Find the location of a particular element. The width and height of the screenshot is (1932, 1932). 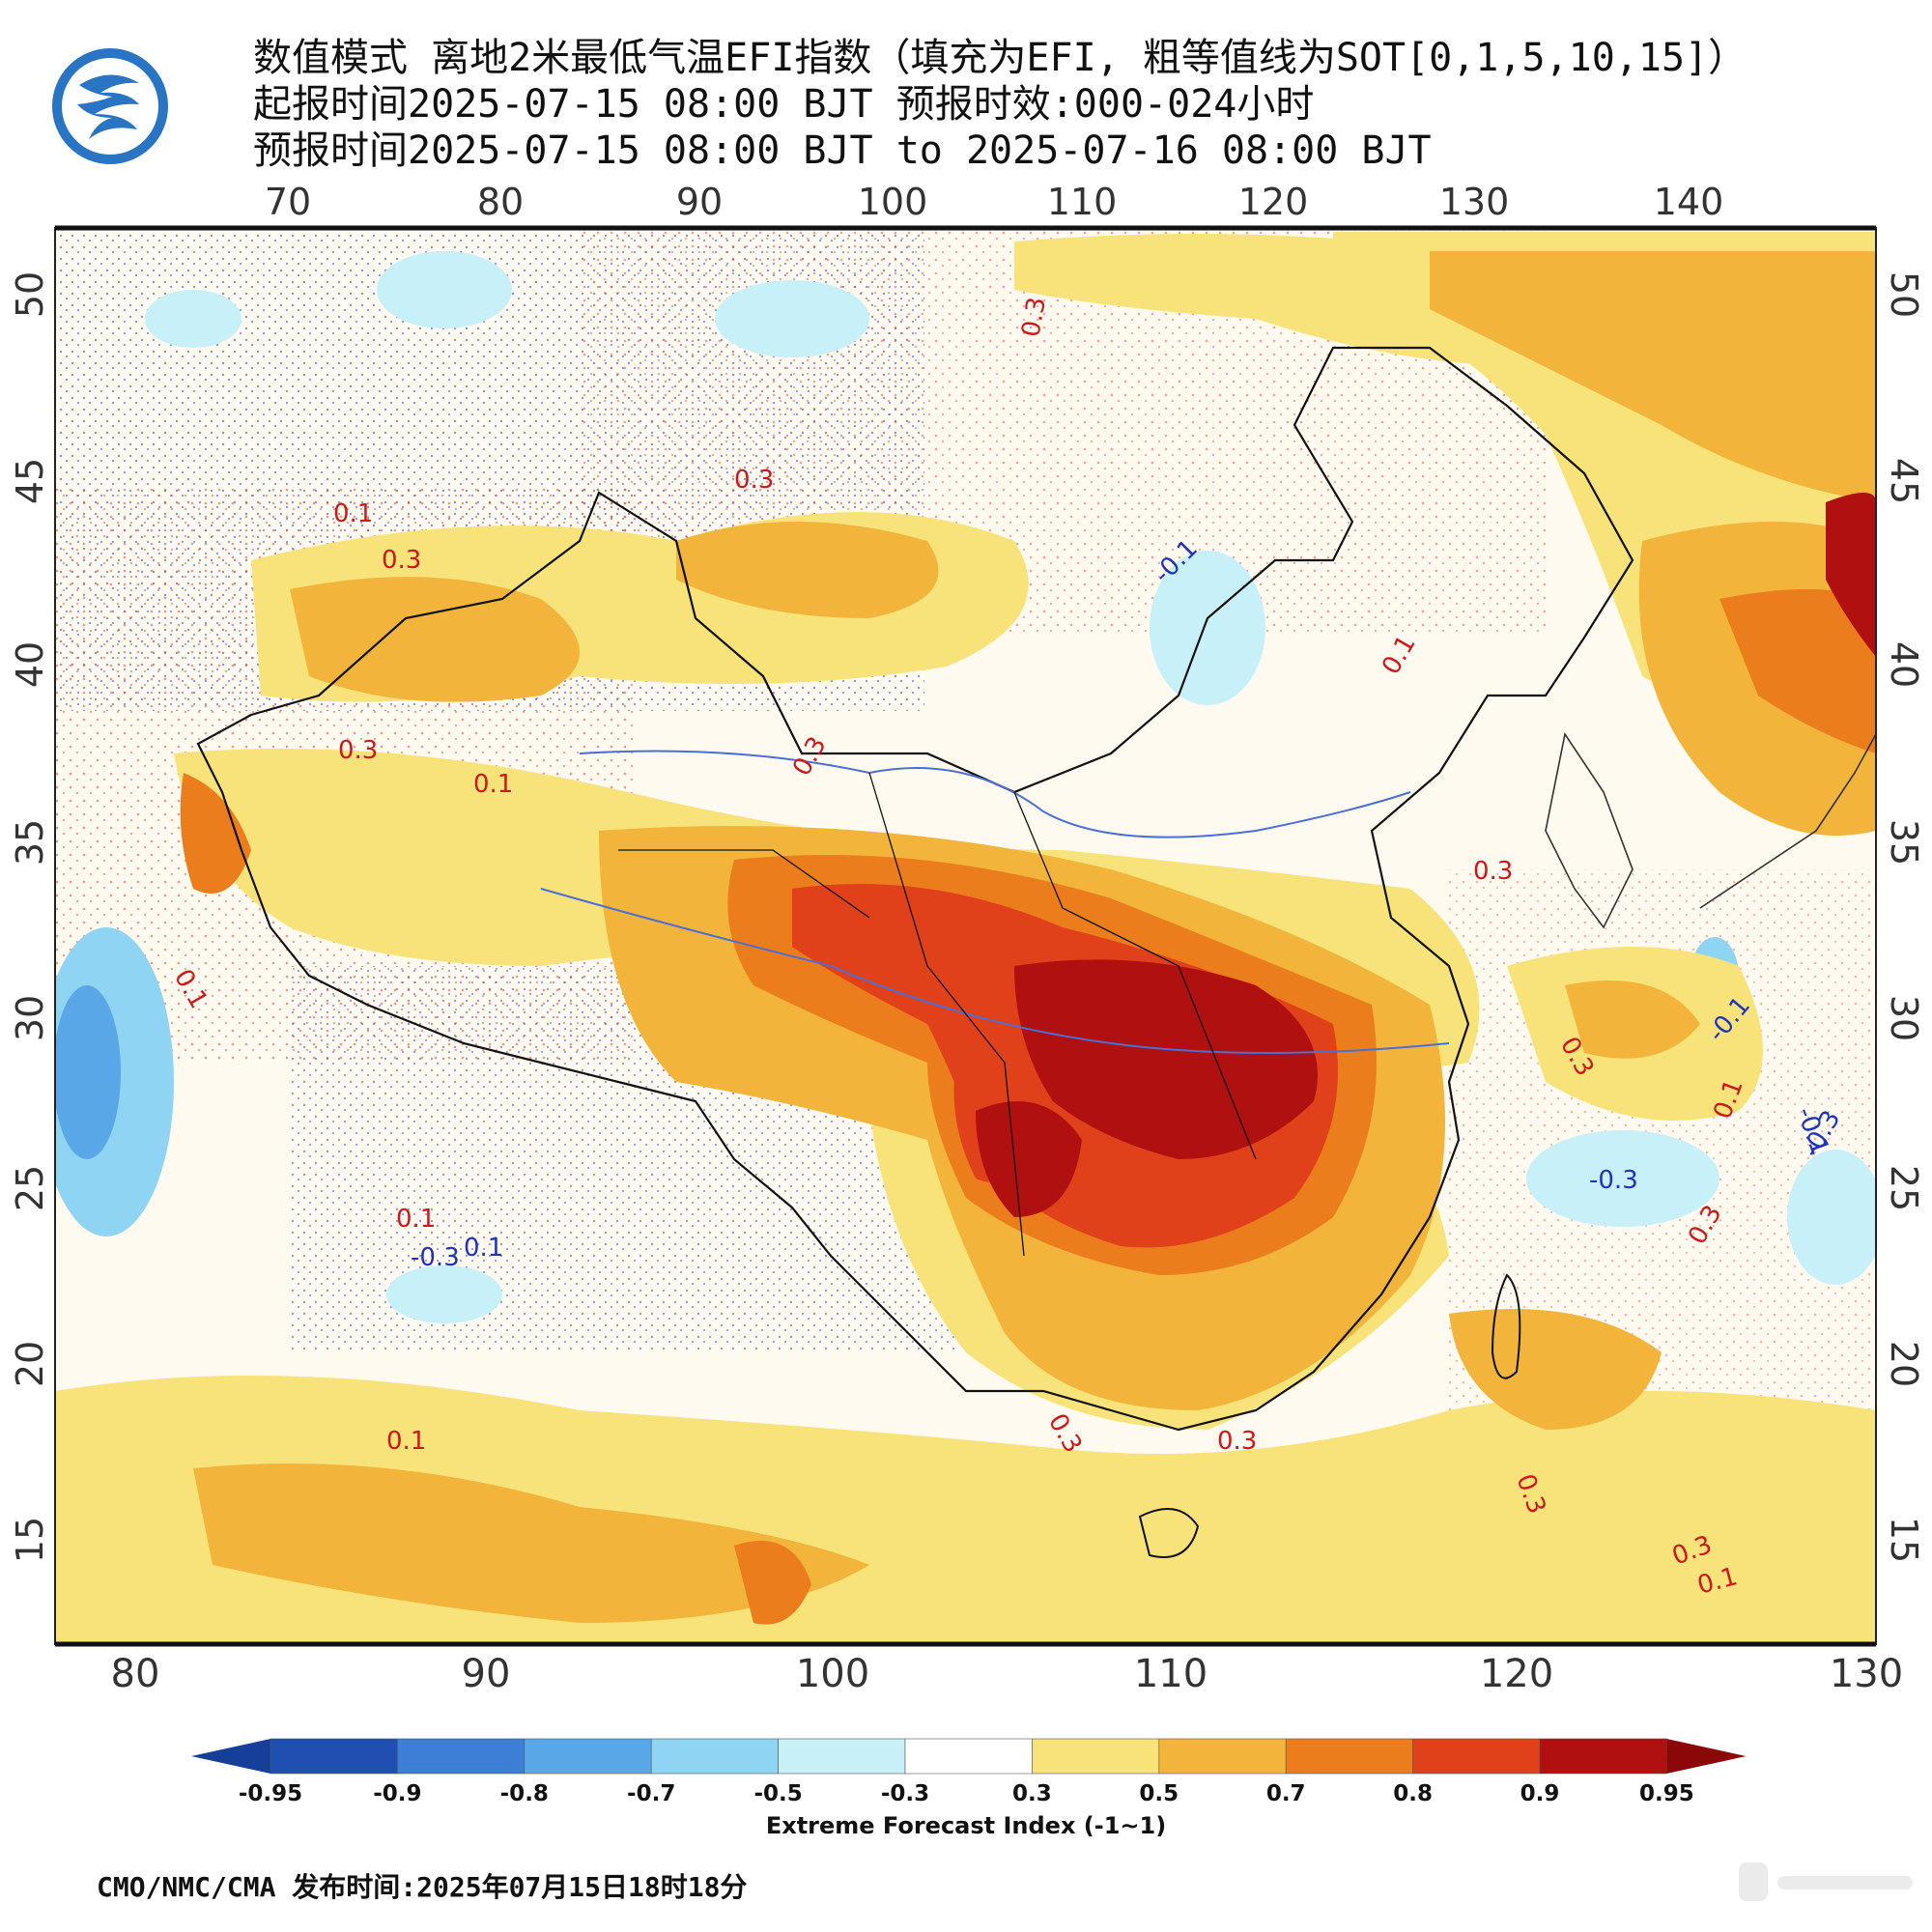

colorbar-tick-label: 0.7 is located at coordinates (1286, 1793).